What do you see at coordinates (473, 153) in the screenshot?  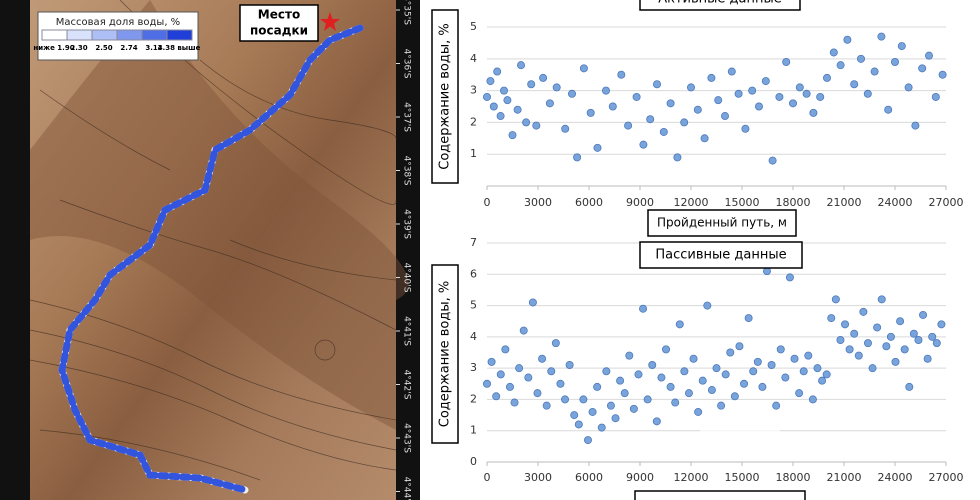 I see `y-tick-label: 1` at bounding box center [473, 153].